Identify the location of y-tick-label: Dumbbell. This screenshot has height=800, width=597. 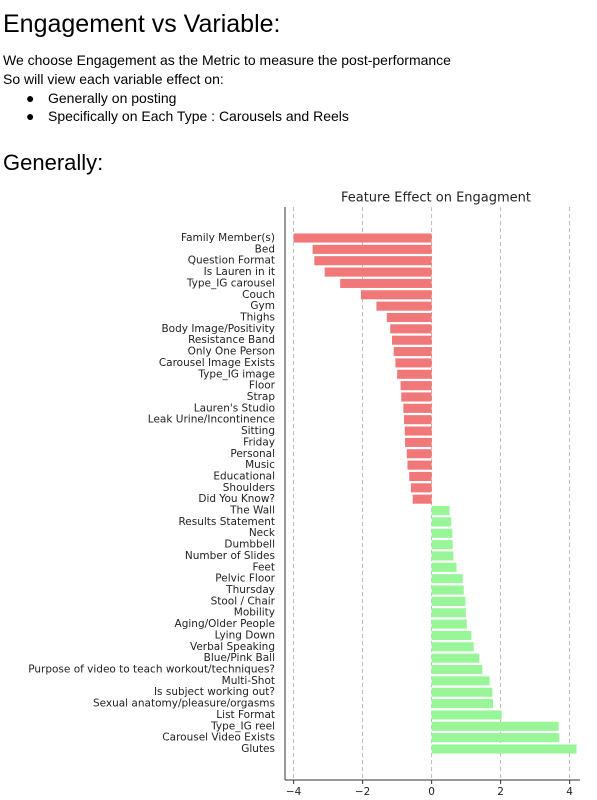
(249, 545).